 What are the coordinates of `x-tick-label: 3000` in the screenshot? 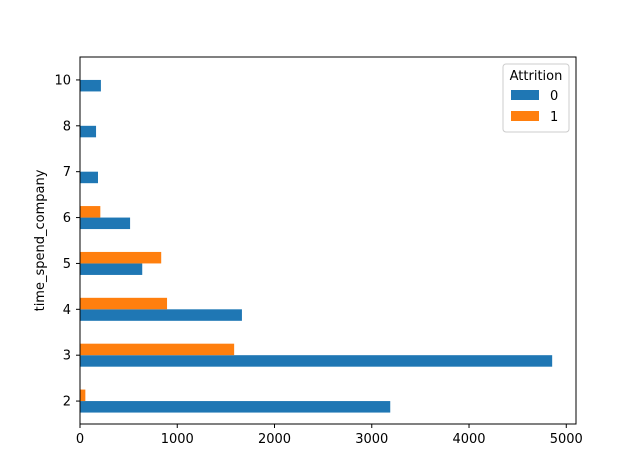 It's located at (371, 439).